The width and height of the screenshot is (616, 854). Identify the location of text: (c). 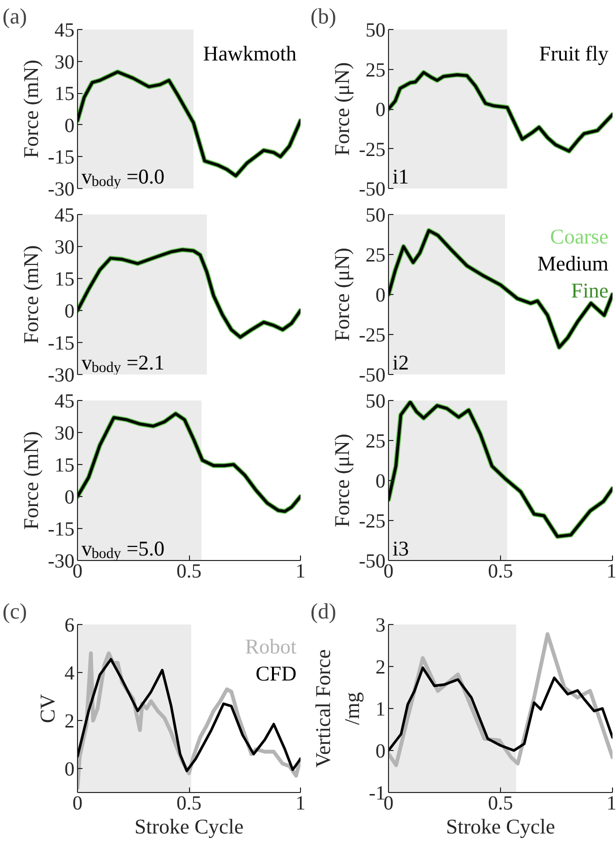
(14, 611).